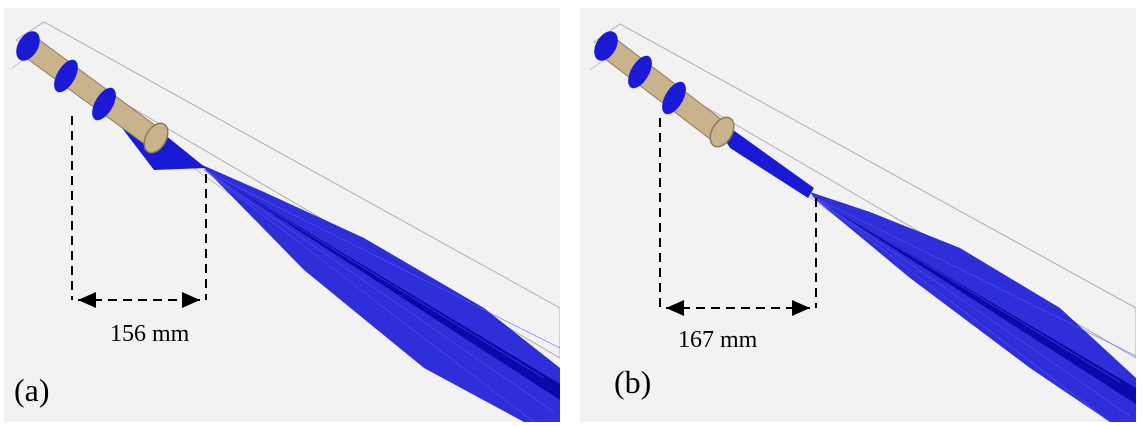  What do you see at coordinates (633, 382) in the screenshot?
I see `panel-label: (b)` at bounding box center [633, 382].